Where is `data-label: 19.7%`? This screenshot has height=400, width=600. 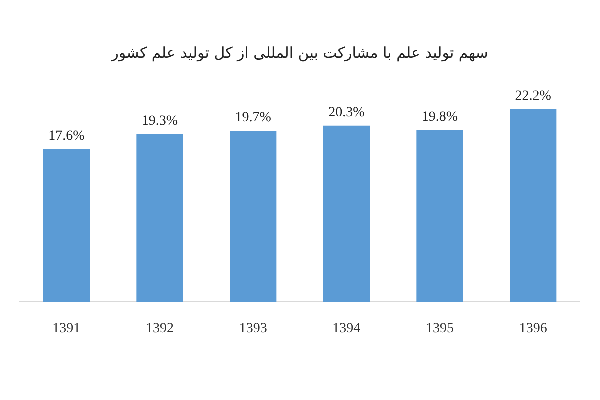 data-label: 19.7% is located at coordinates (253, 118).